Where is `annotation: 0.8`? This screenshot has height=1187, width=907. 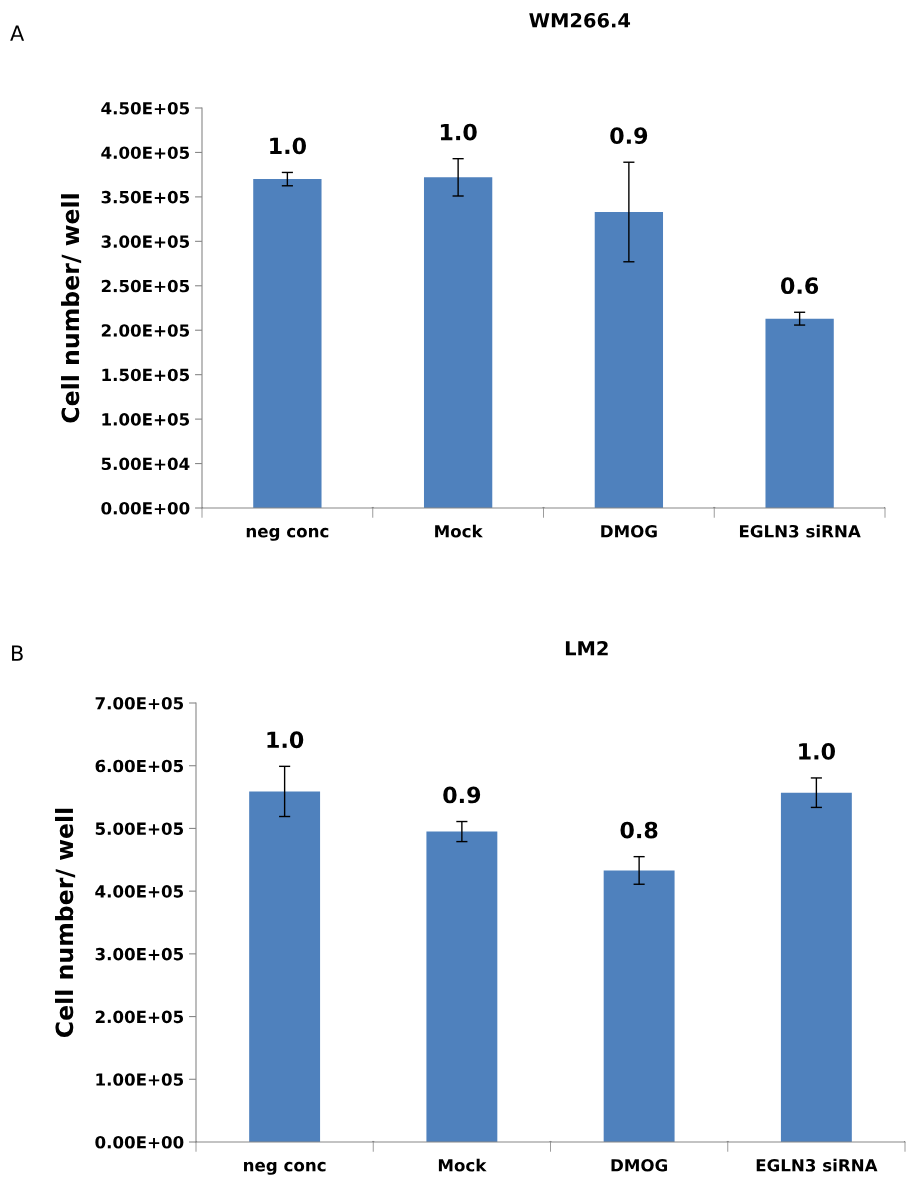
annotation: 0.8 is located at coordinates (639, 830).